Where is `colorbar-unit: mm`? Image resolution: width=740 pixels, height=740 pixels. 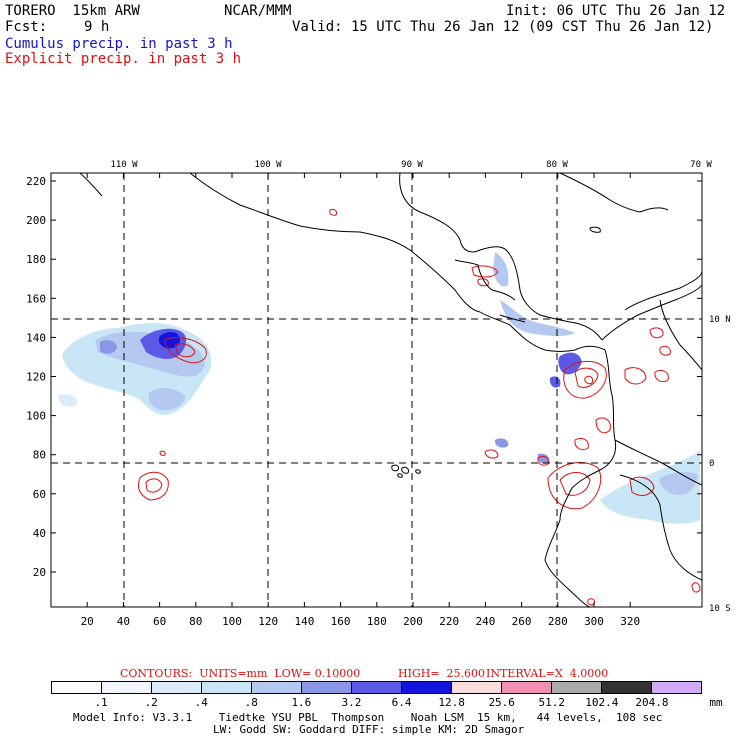
colorbar-unit: mm is located at coordinates (716, 702).